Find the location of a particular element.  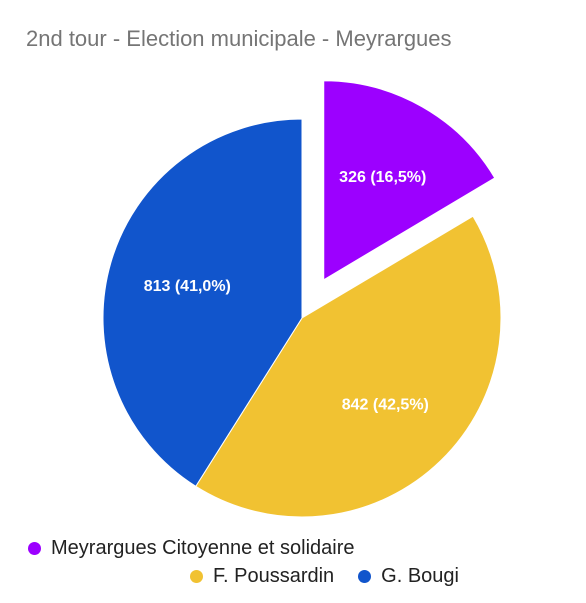

legend-item-meyrargues: Meyrargues Citoyenne et solidaire is located at coordinates (191, 548).